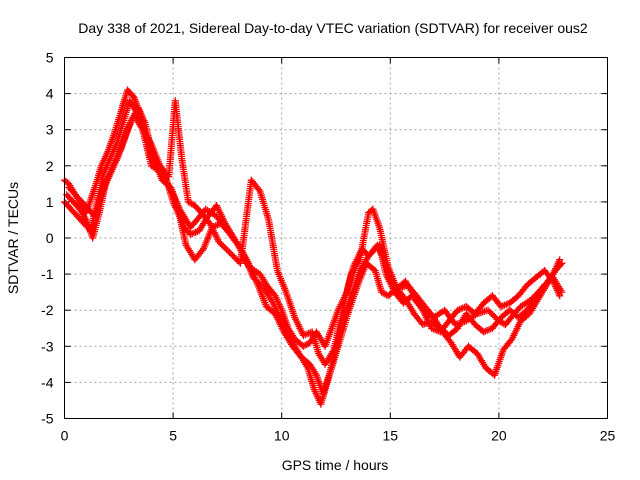 Image resolution: width=640 pixels, height=480 pixels. What do you see at coordinates (50, 166) in the screenshot?
I see `y-tick-label: 2` at bounding box center [50, 166].